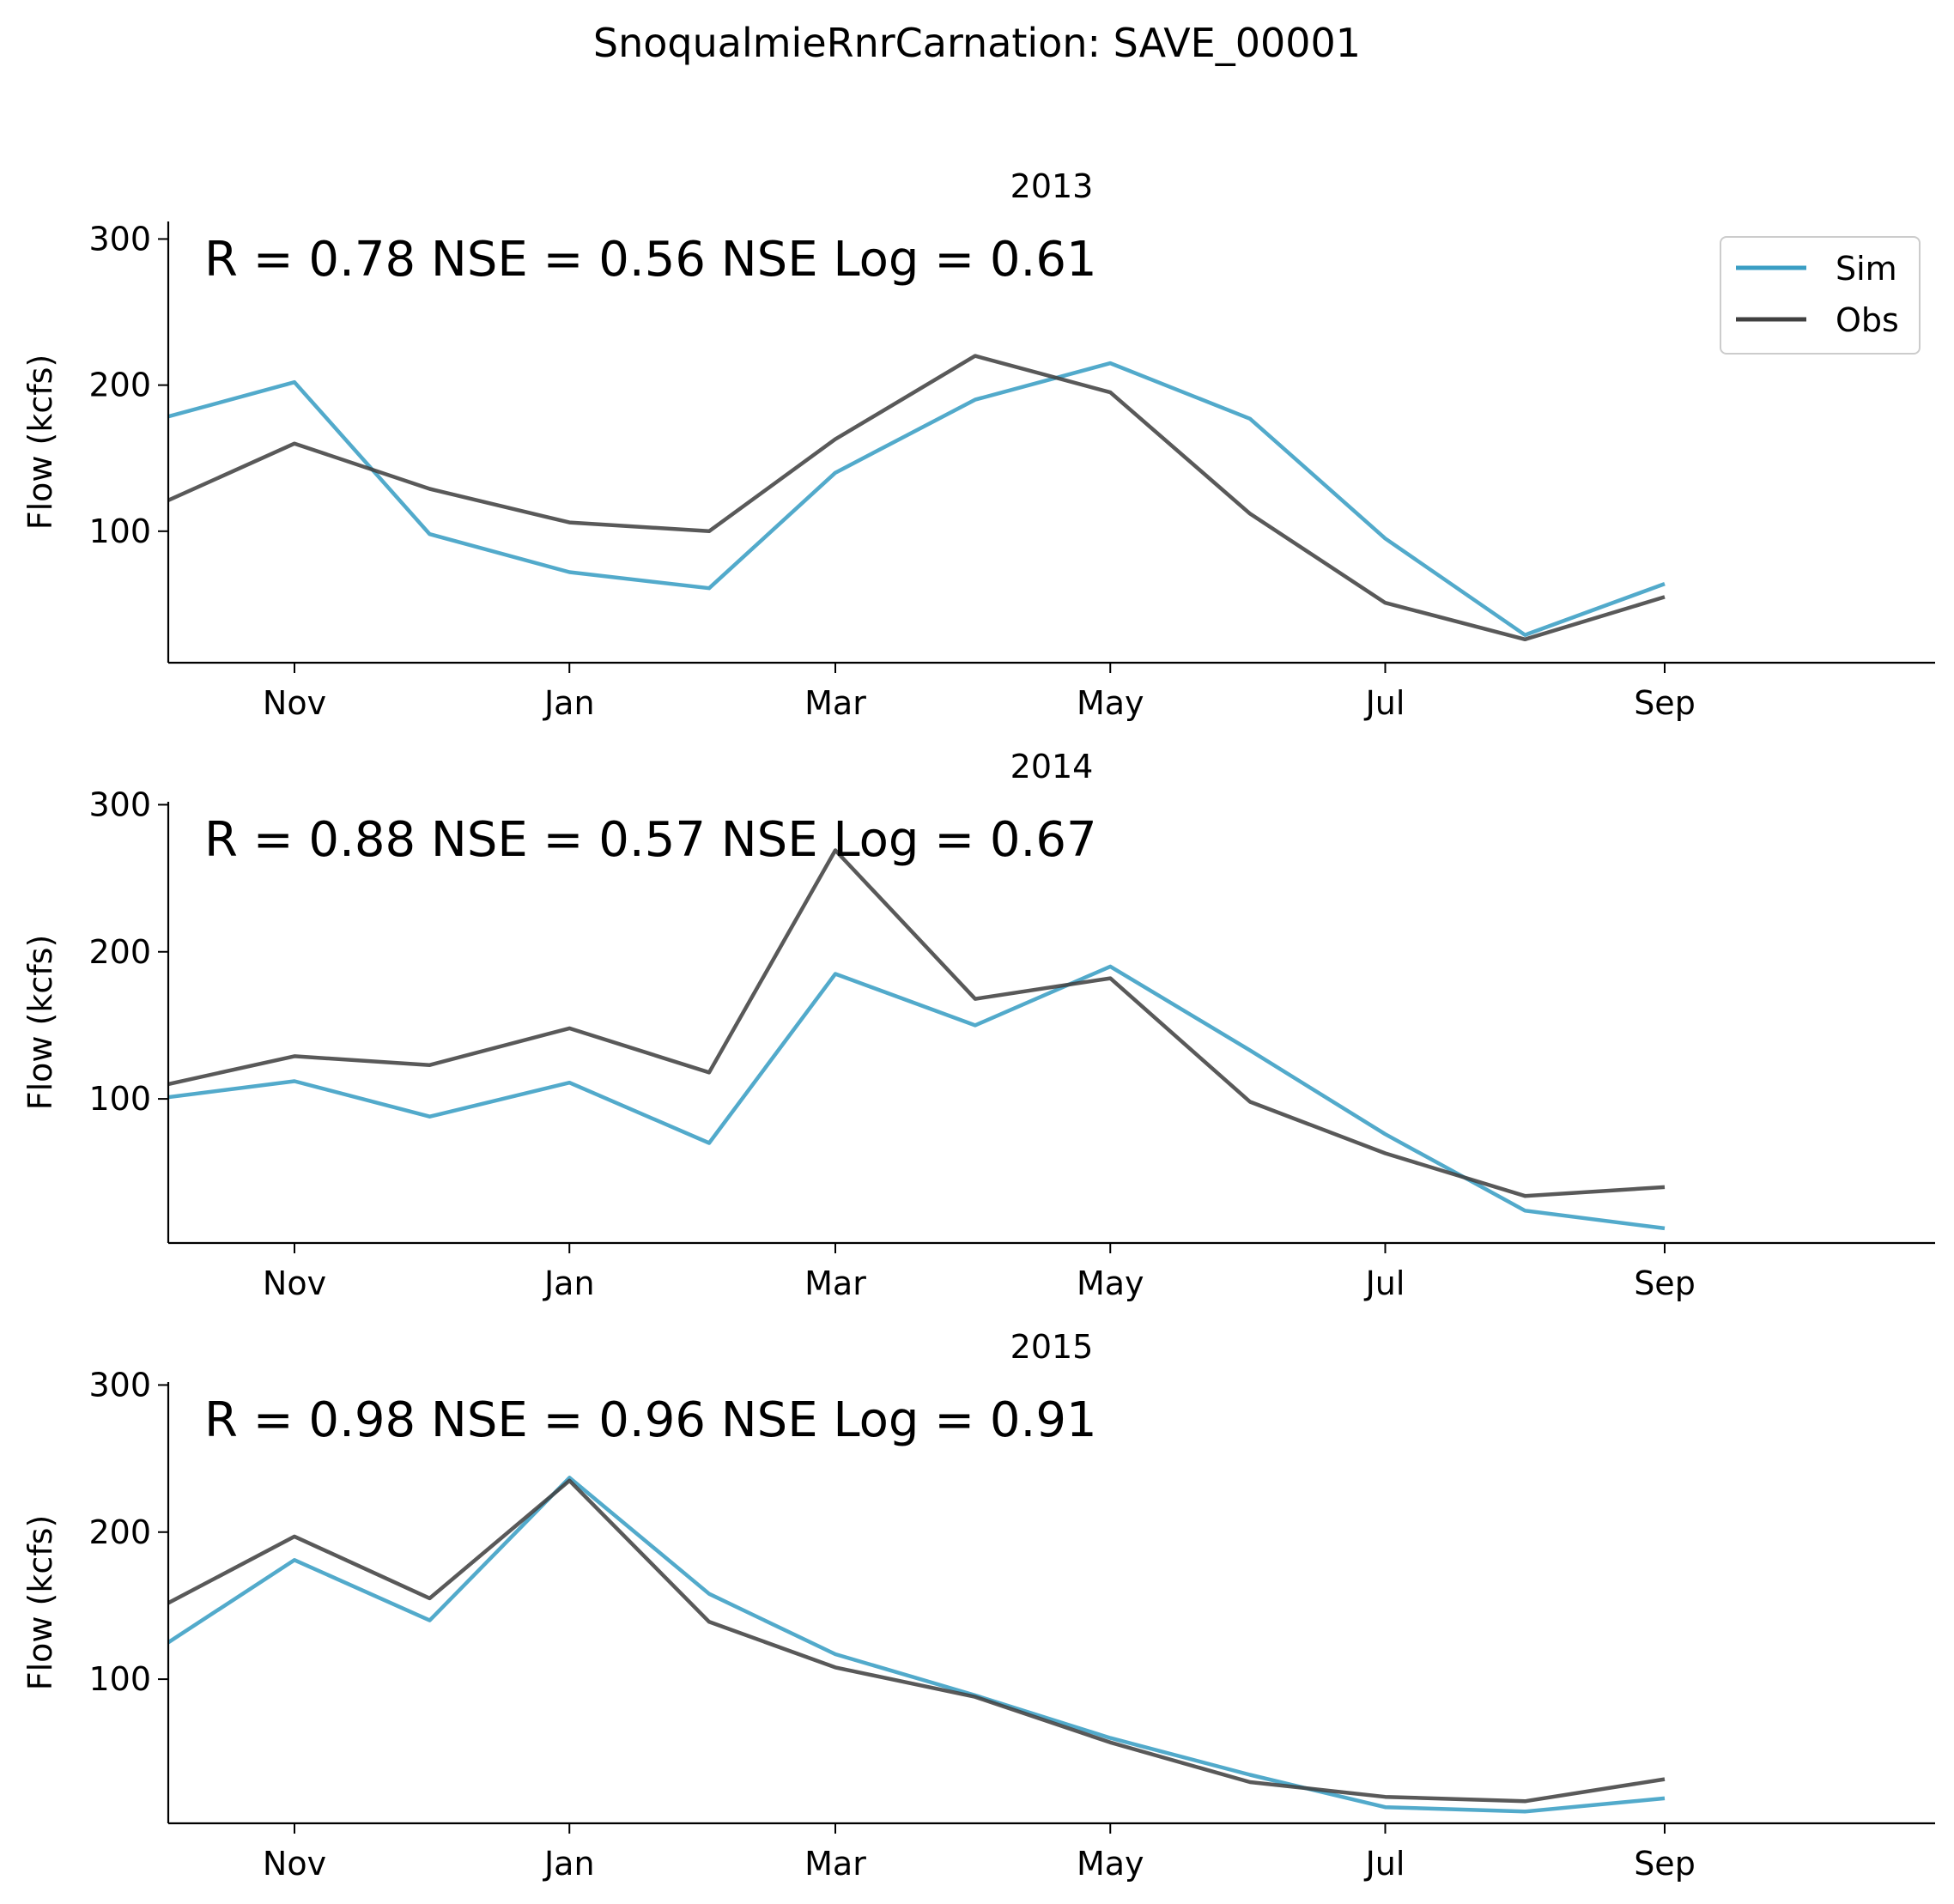 The width and height of the screenshot is (1954, 1904). What do you see at coordinates (1052, 766) in the screenshot?
I see `panel-title: 2014` at bounding box center [1052, 766].